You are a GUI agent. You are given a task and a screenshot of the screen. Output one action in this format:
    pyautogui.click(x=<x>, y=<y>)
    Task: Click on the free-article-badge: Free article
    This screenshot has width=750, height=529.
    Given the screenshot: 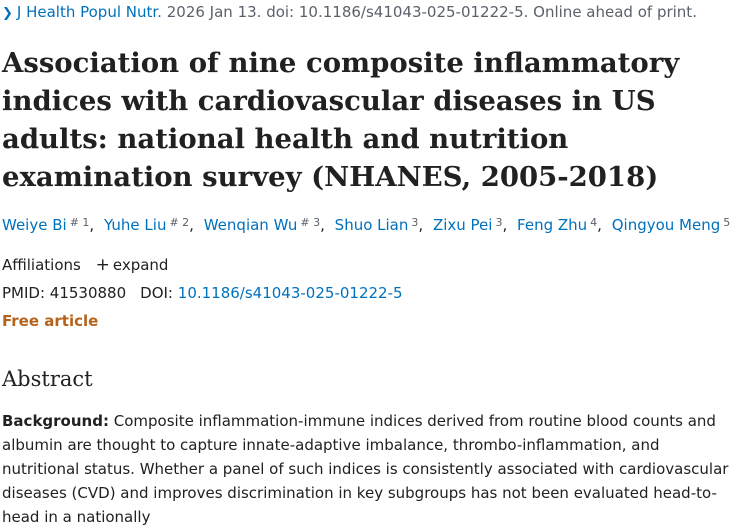 What is the action you would take?
    pyautogui.click(x=50, y=321)
    